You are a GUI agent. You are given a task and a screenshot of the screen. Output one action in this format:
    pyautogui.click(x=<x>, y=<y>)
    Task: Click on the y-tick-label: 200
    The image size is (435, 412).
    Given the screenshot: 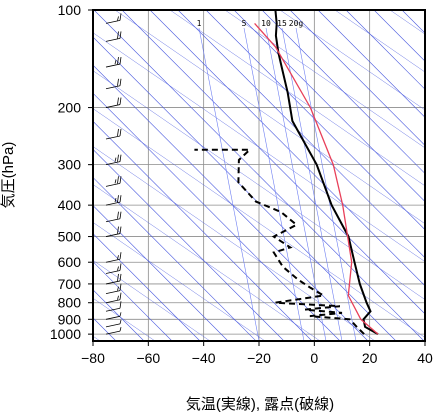 What is the action you would take?
    pyautogui.click(x=70, y=108)
    